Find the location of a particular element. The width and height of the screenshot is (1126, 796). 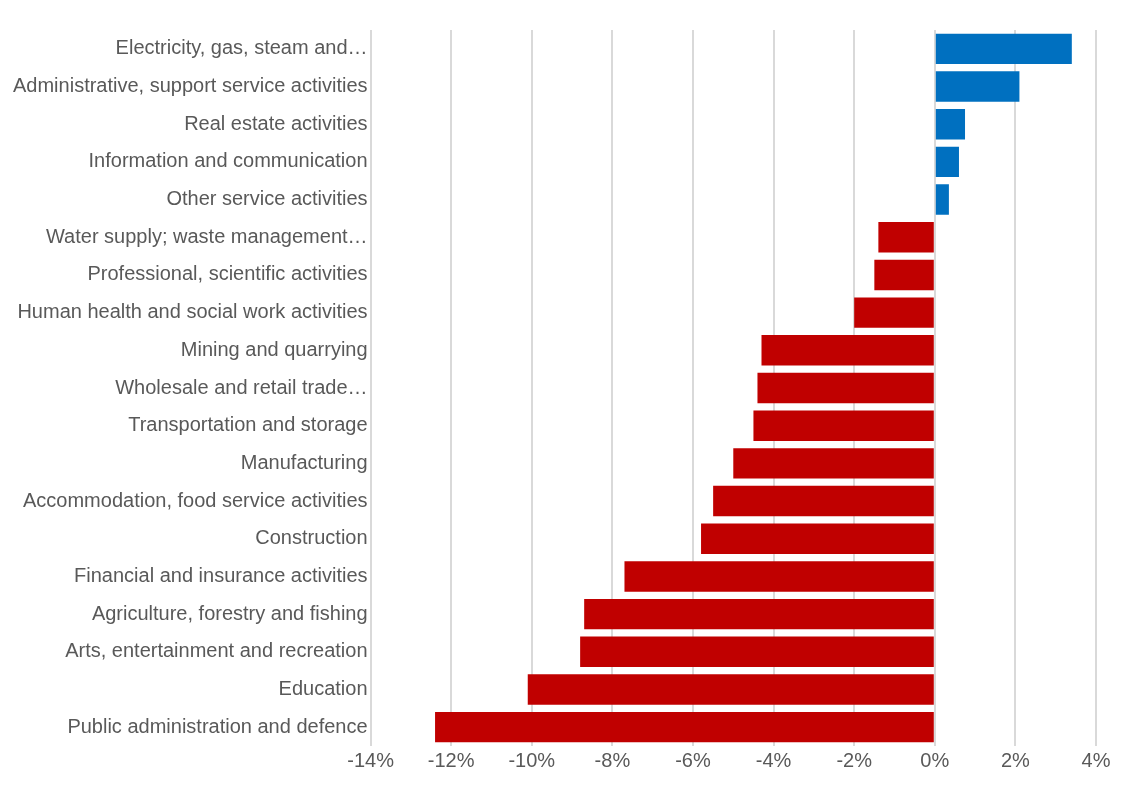

y-tick-label: Accommodation, food service activities is located at coordinates (195, 499).